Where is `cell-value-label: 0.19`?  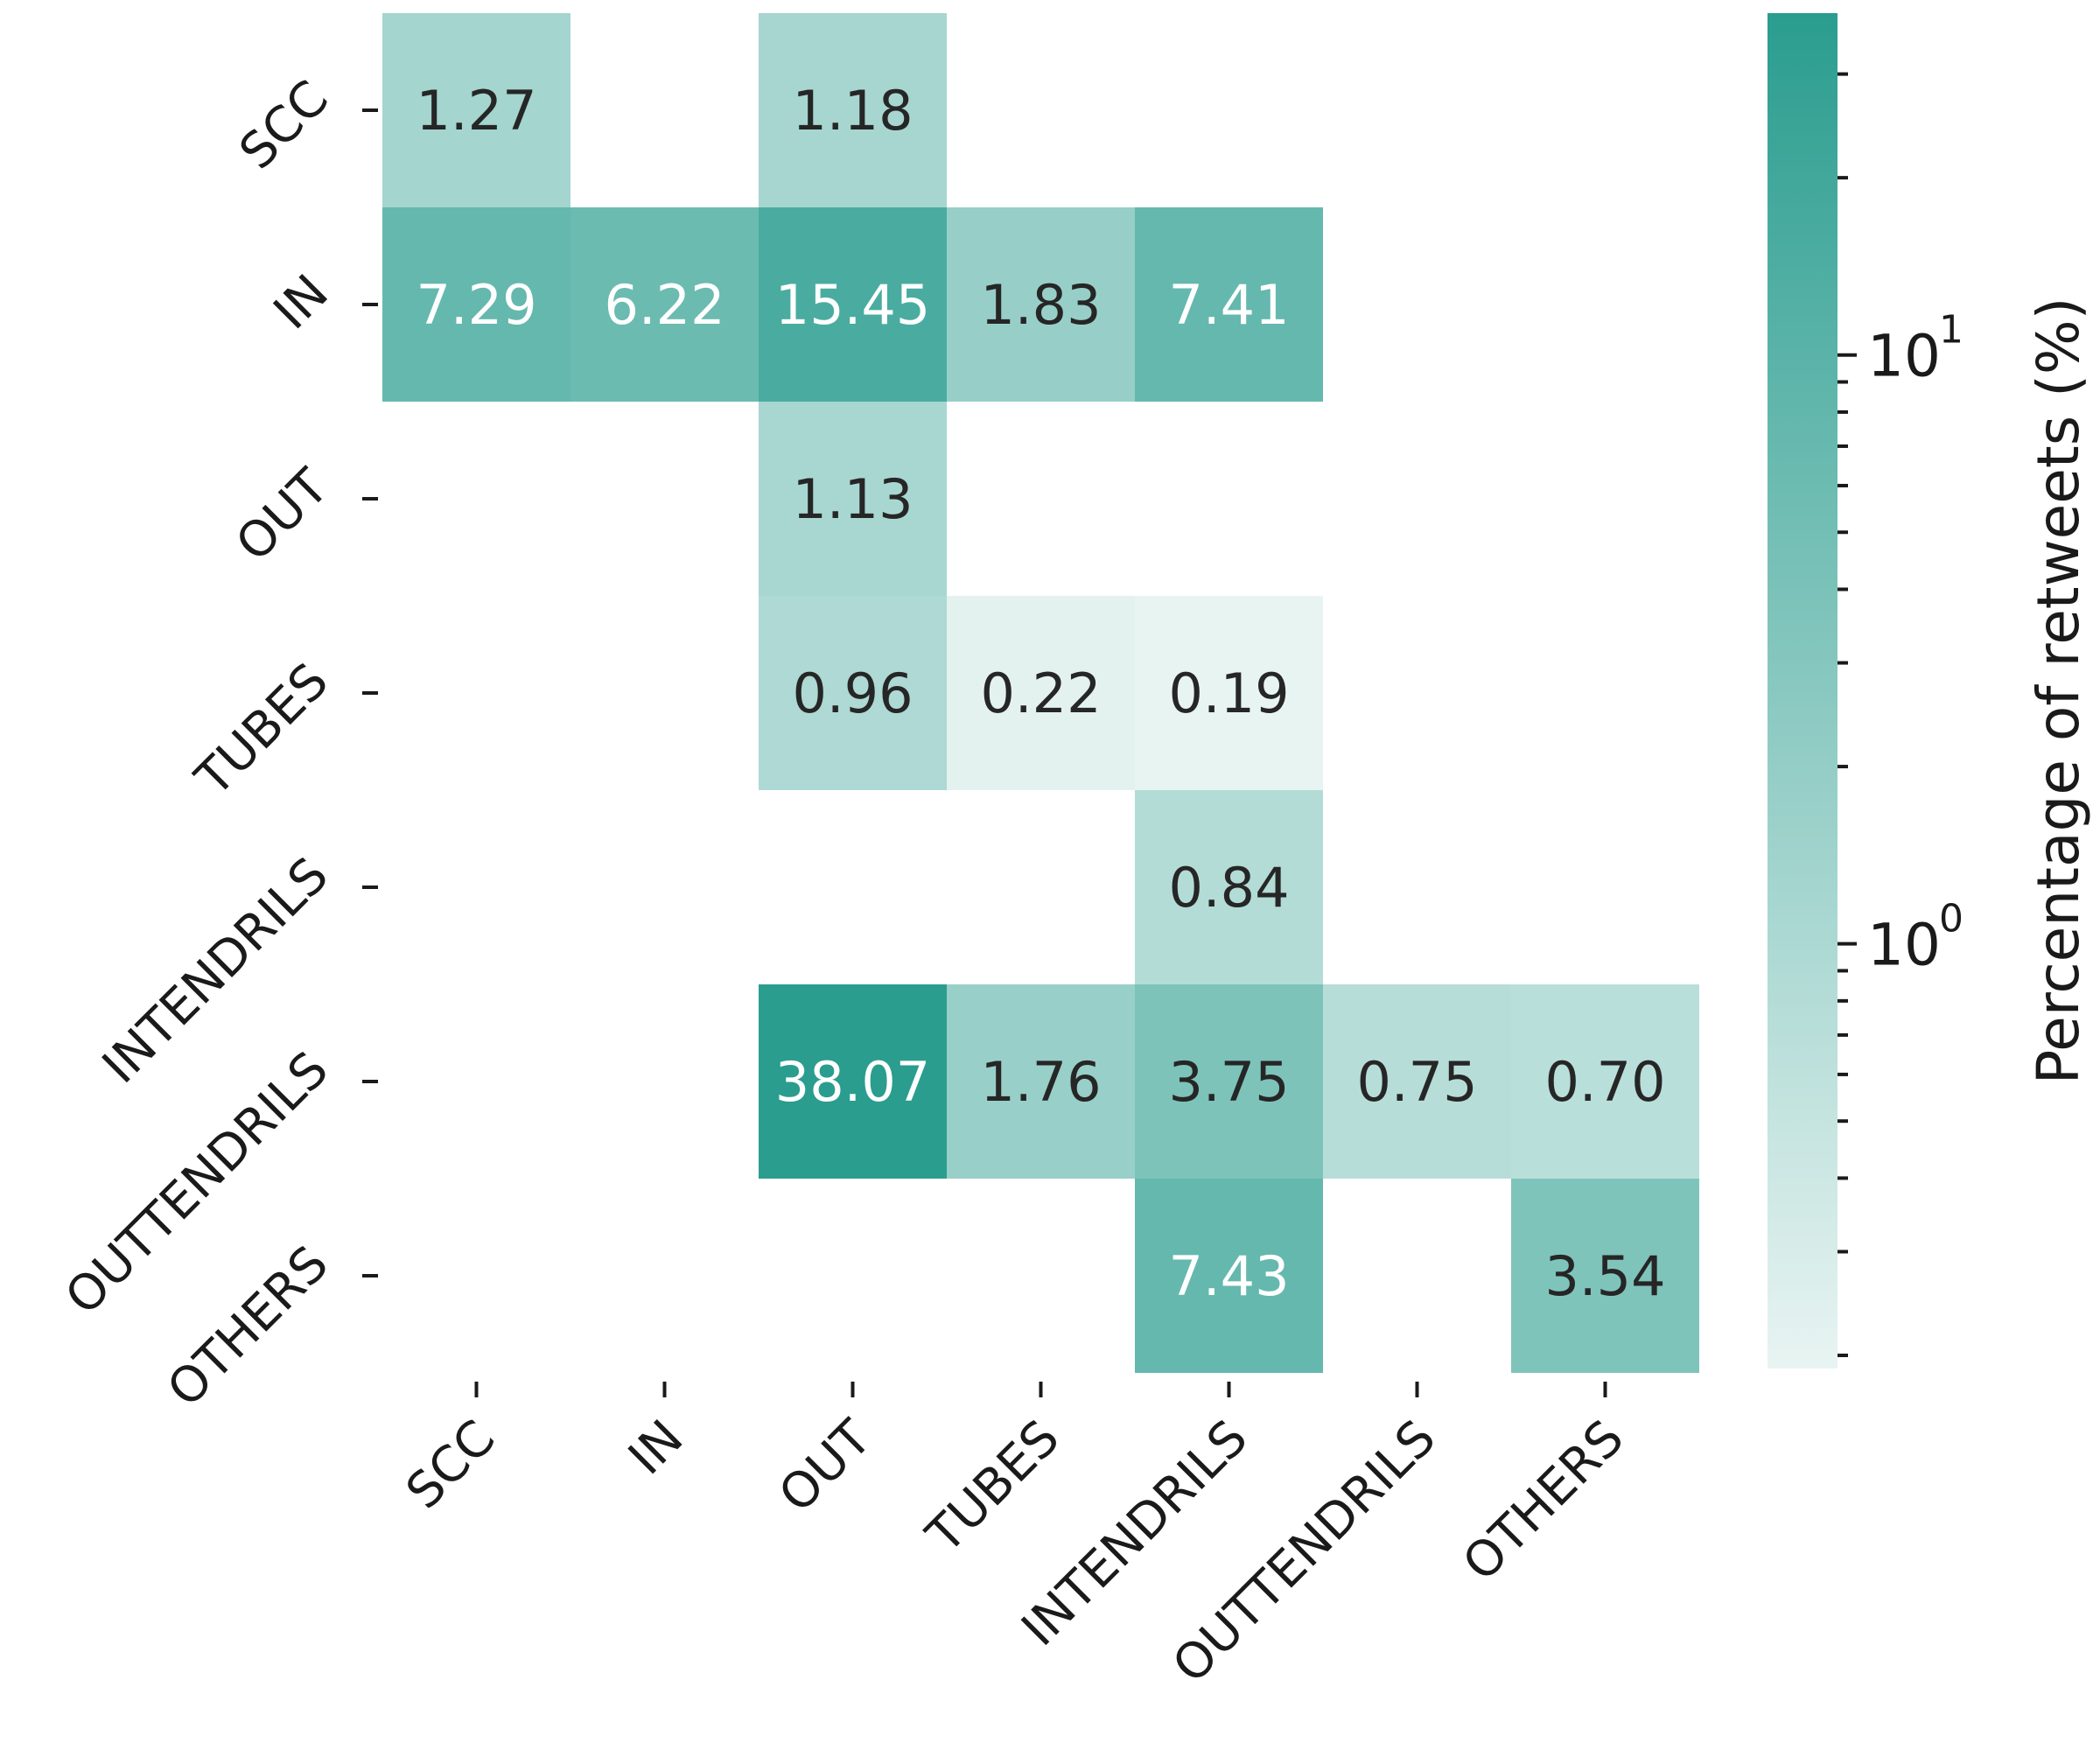
cell-value-label: 0.19 is located at coordinates (1228, 693).